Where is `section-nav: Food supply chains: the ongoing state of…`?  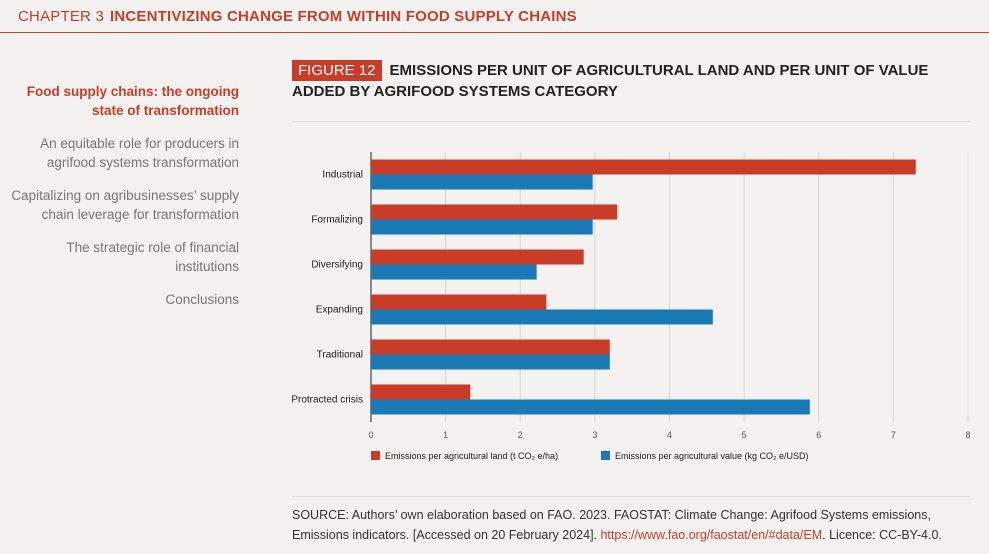
section-nav: Food supply chains: the ongoing state of… is located at coordinates (120, 202).